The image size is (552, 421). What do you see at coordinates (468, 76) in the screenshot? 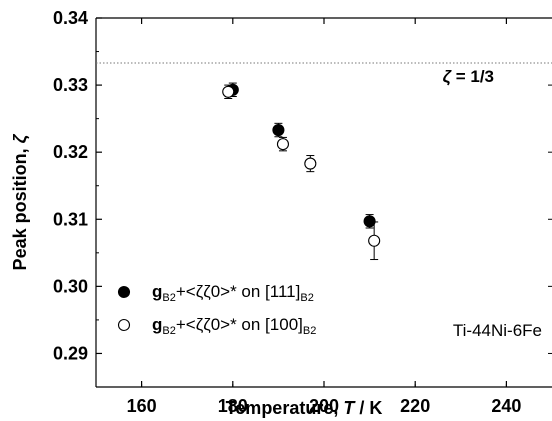
I see `reference-line-label: ζ = 1/3` at bounding box center [468, 76].